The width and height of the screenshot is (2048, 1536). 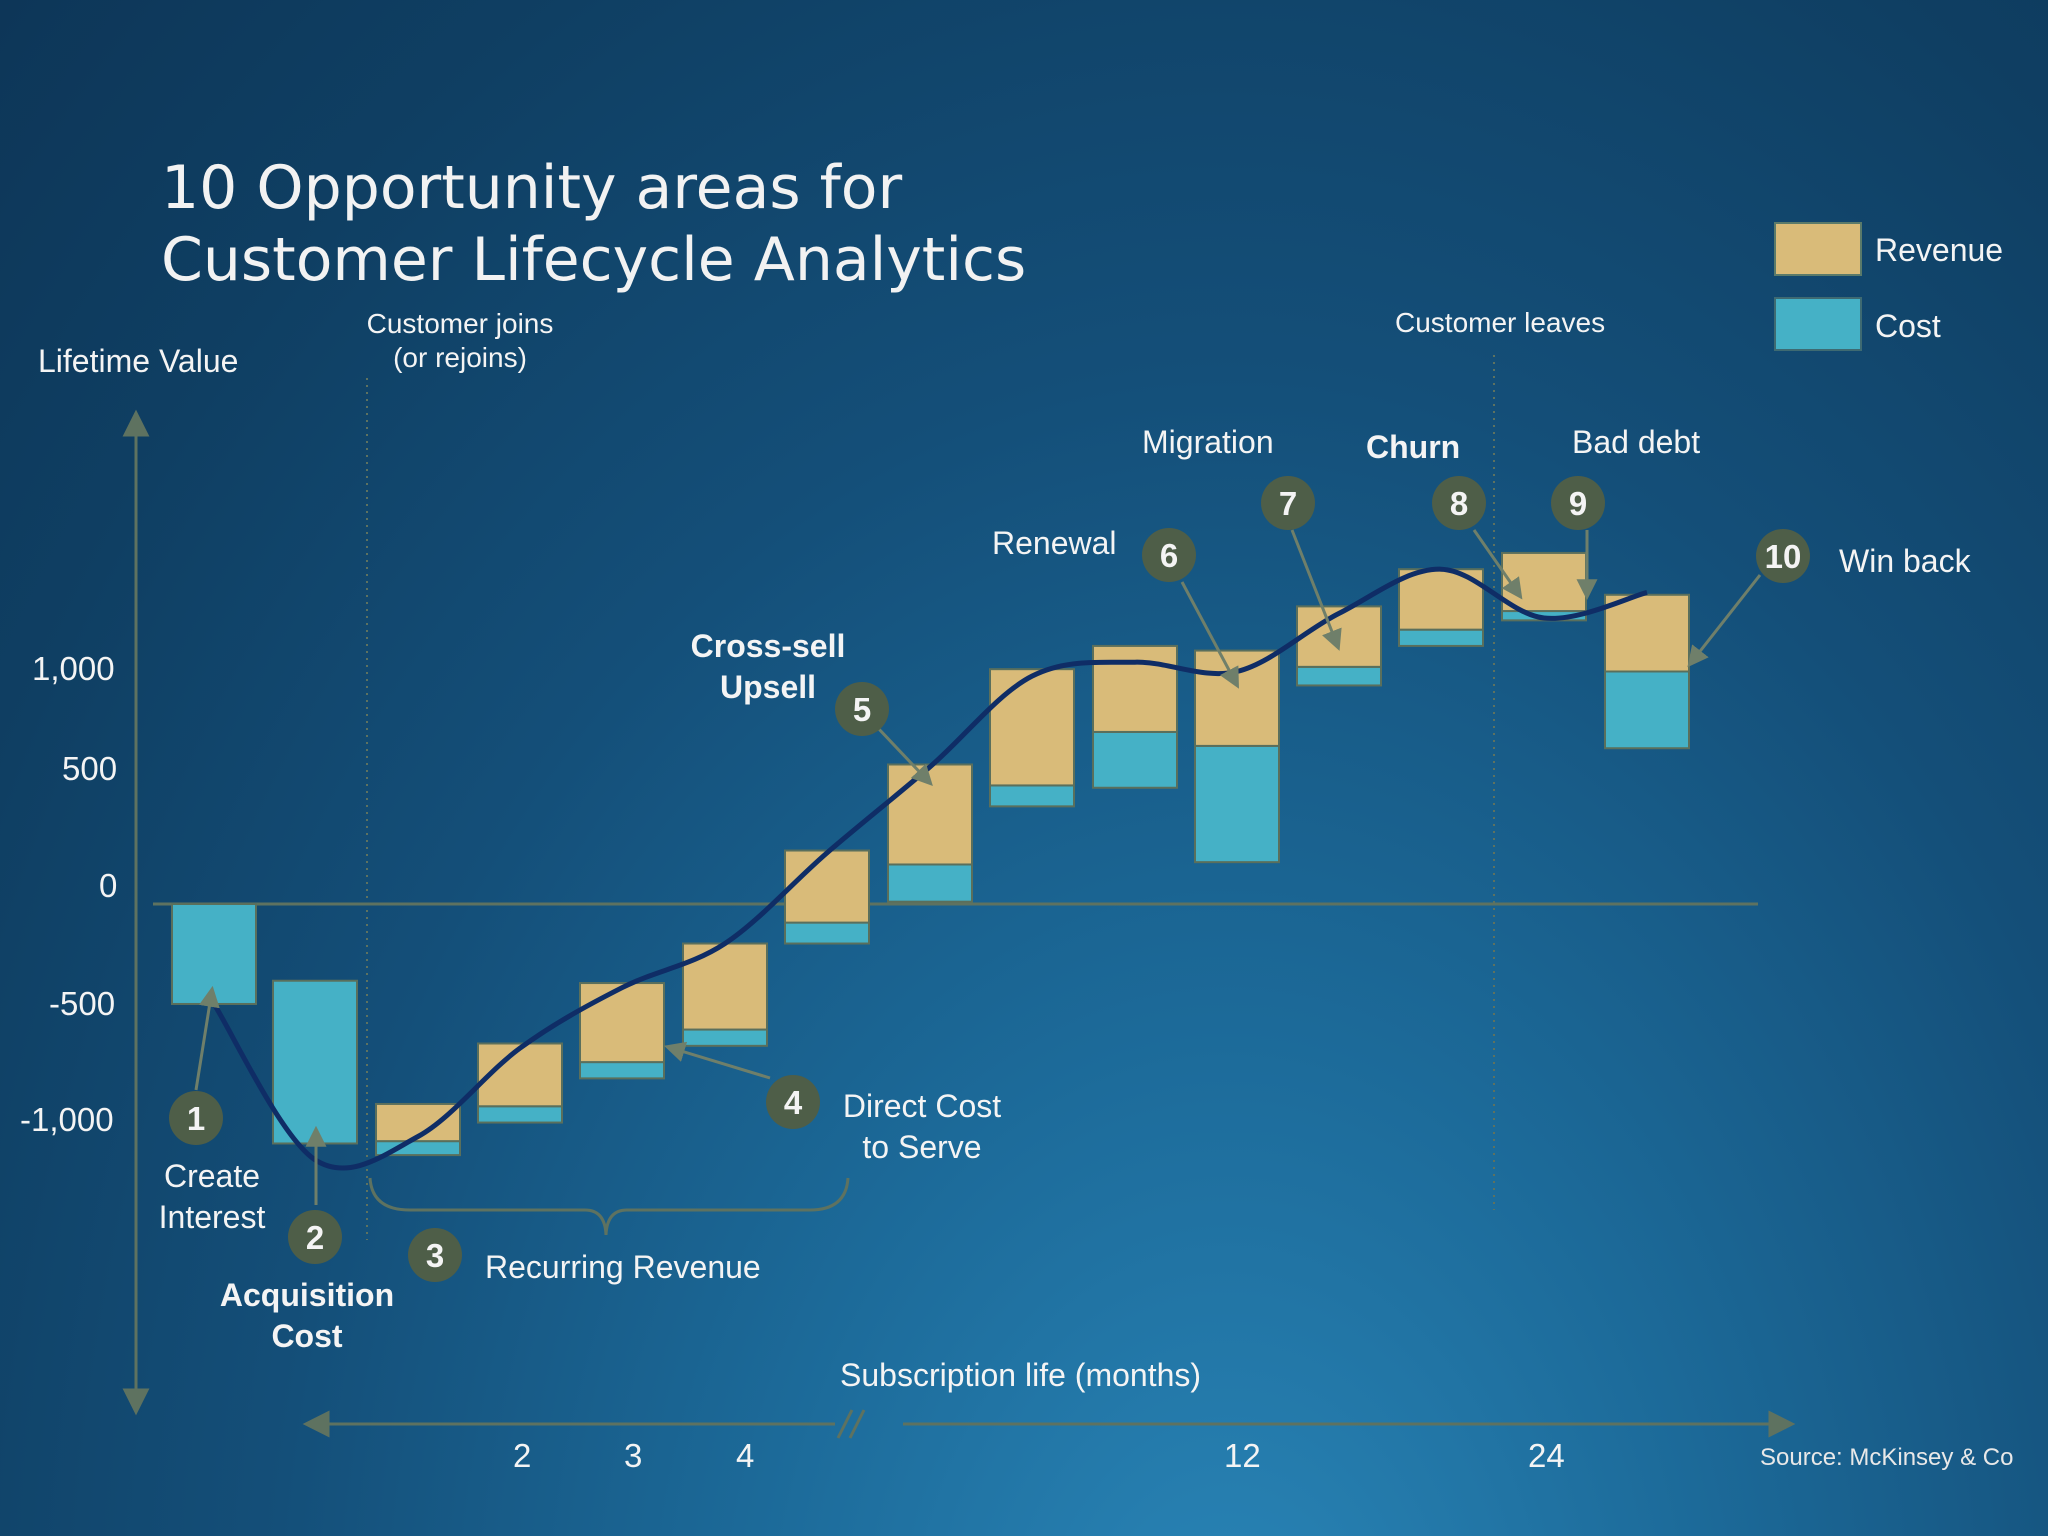 I want to click on badge-number: 3, so click(x=435, y=1255).